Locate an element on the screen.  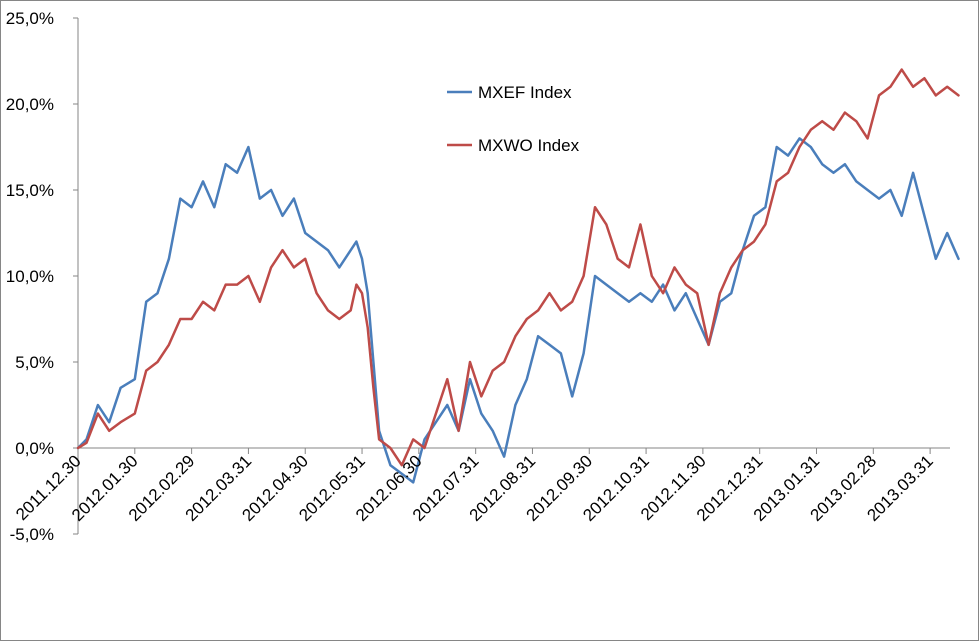
y-tick-labels: -5,0% 0,0% 5,0% 10,0% 15,0% 20,0% 25,0% is located at coordinates (30, 276).